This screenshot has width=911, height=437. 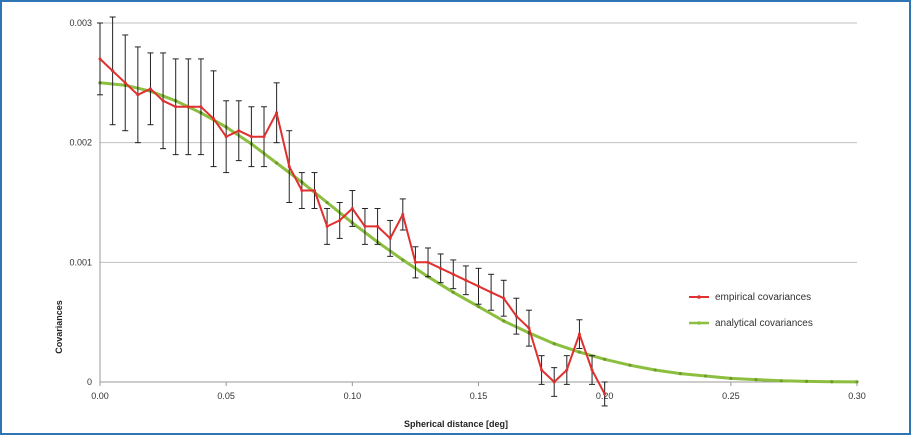 What do you see at coordinates (857, 396) in the screenshot?
I see `x-tick-label-6: 0.30` at bounding box center [857, 396].